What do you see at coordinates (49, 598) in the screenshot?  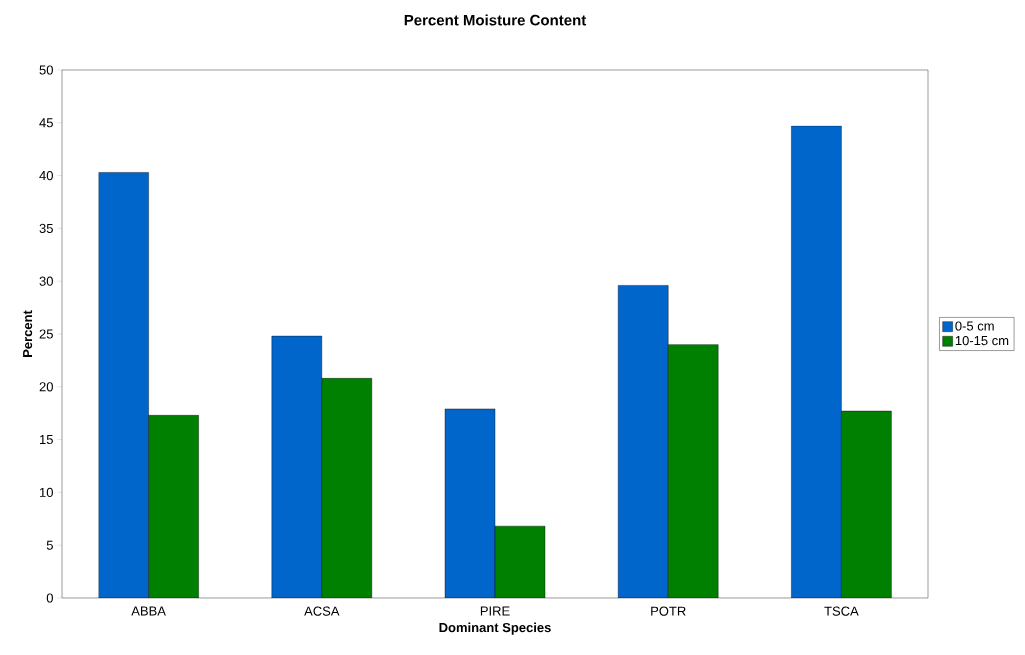 I see `y-tick-label: 0` at bounding box center [49, 598].